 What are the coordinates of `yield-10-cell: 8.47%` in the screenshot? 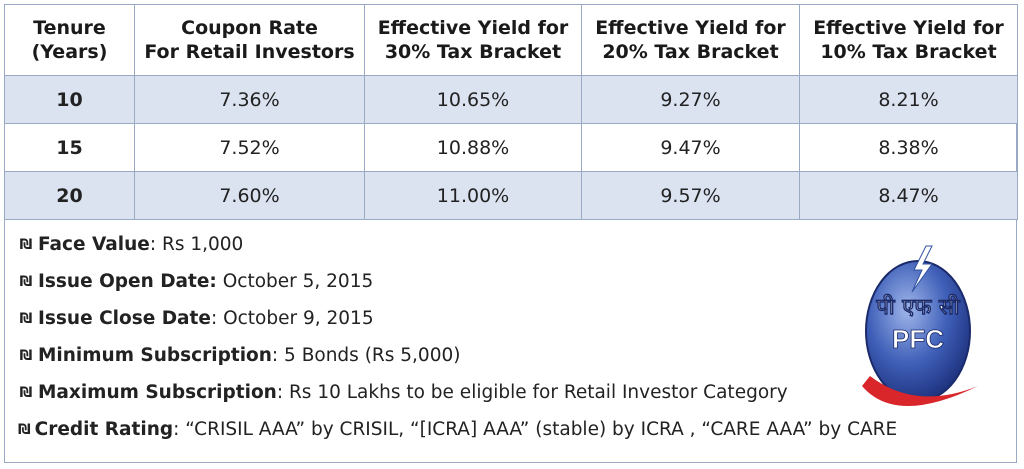 It's located at (908, 195).